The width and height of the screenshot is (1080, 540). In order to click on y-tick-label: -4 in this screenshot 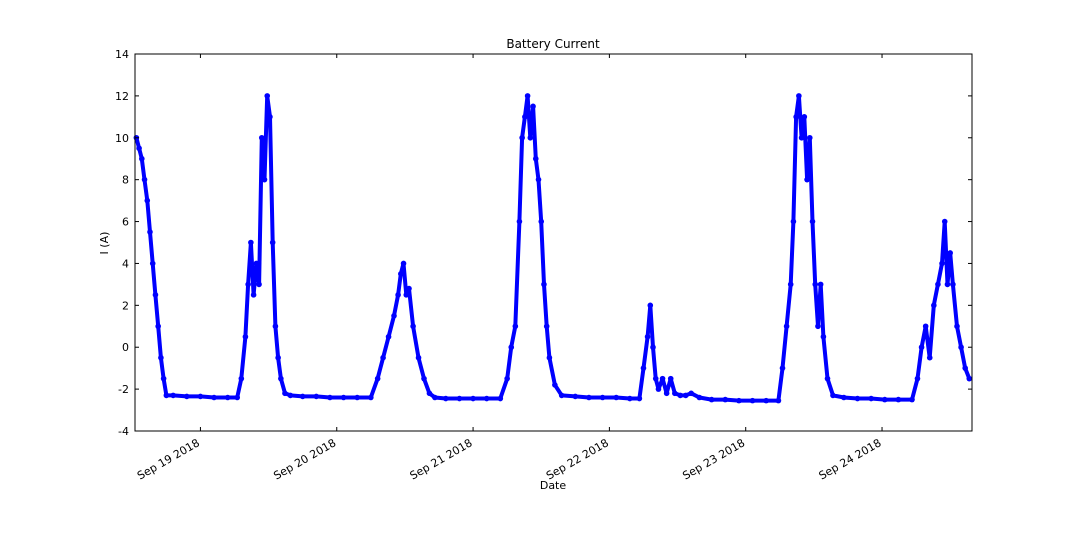, I will do `click(123, 431)`.